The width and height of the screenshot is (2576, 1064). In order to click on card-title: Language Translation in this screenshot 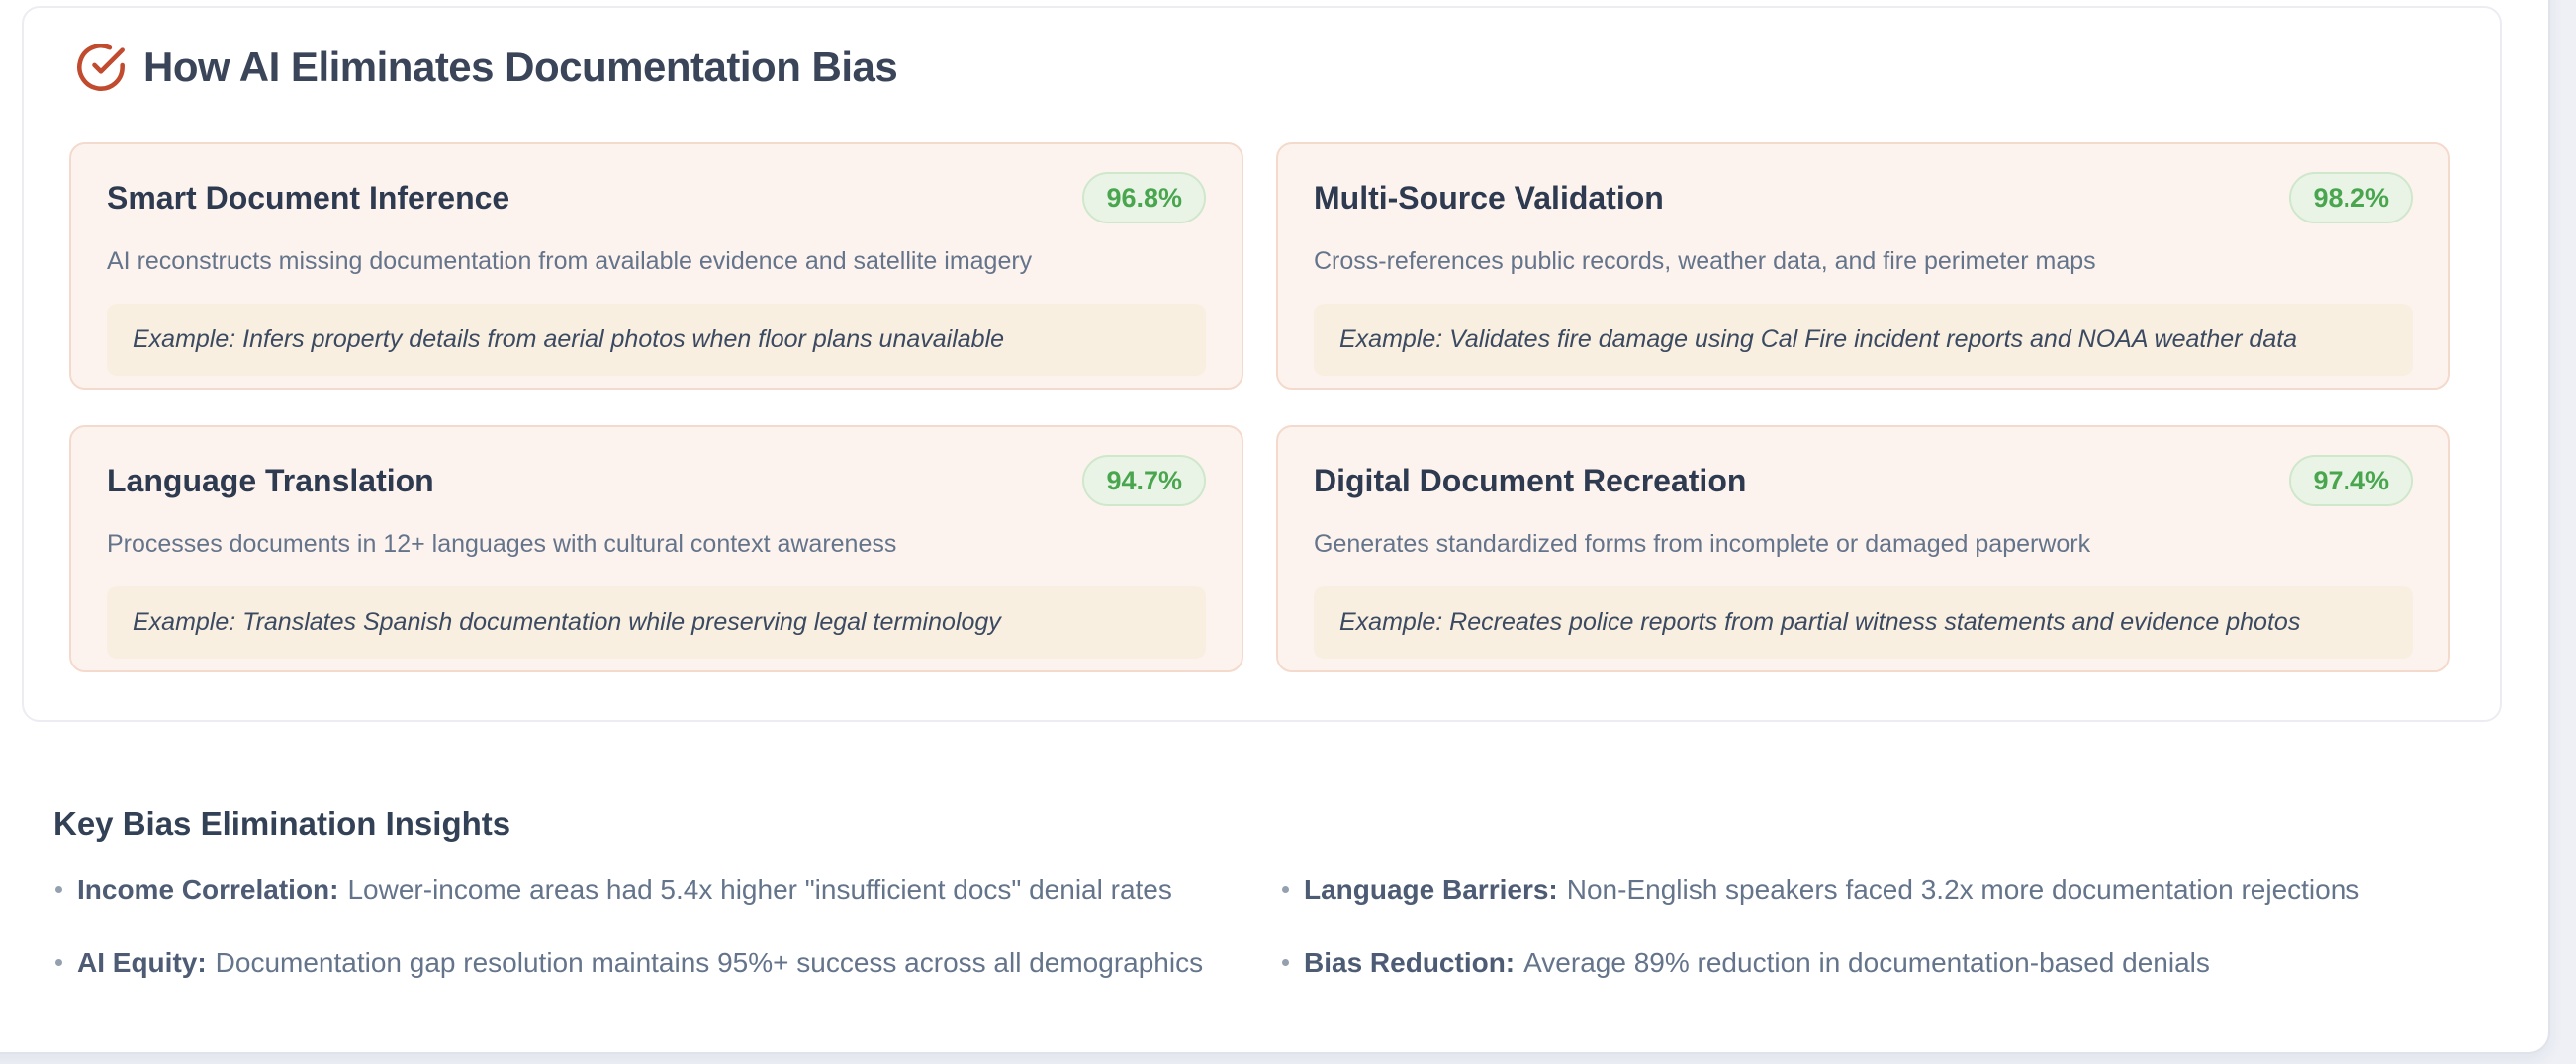, I will do `click(270, 480)`.